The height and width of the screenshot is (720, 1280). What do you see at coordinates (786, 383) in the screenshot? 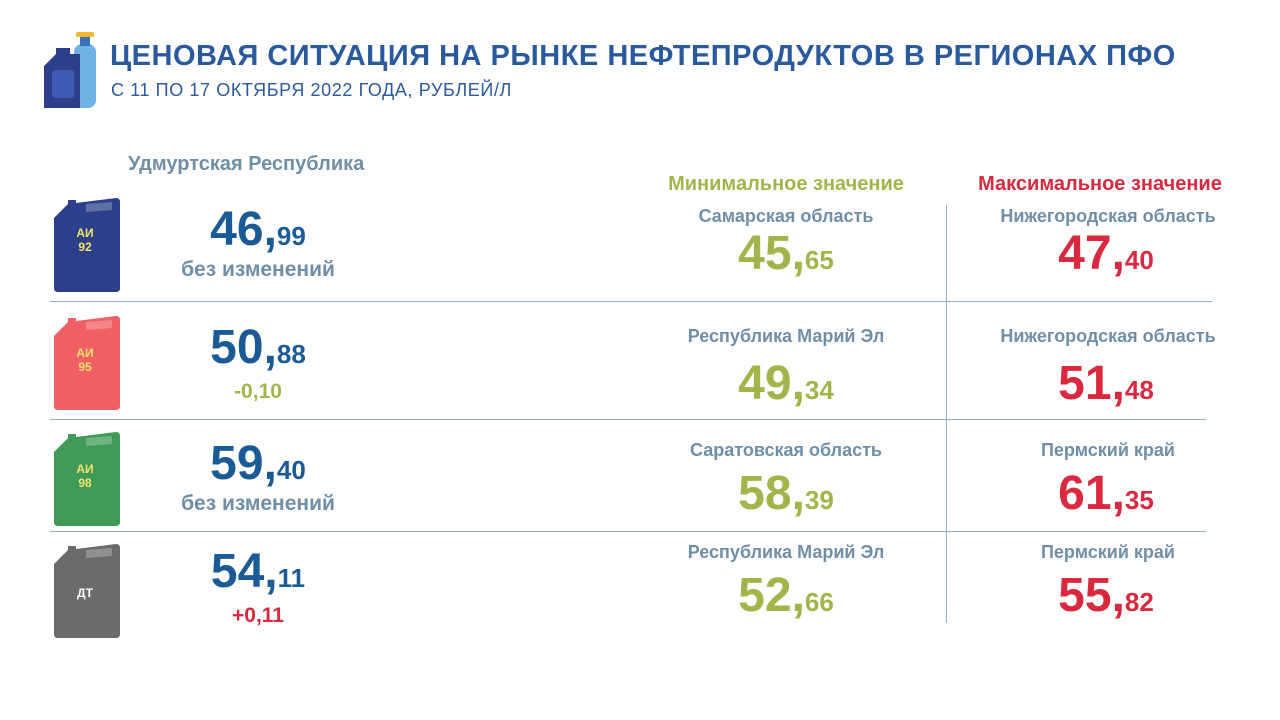
I see `min-price: 49,34` at bounding box center [786, 383].